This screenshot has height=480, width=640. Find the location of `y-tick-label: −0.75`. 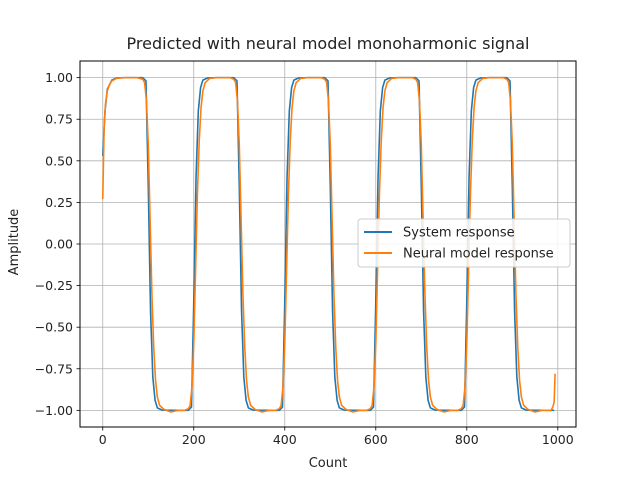

y-tick-label: −0.75 is located at coordinates (54, 368).